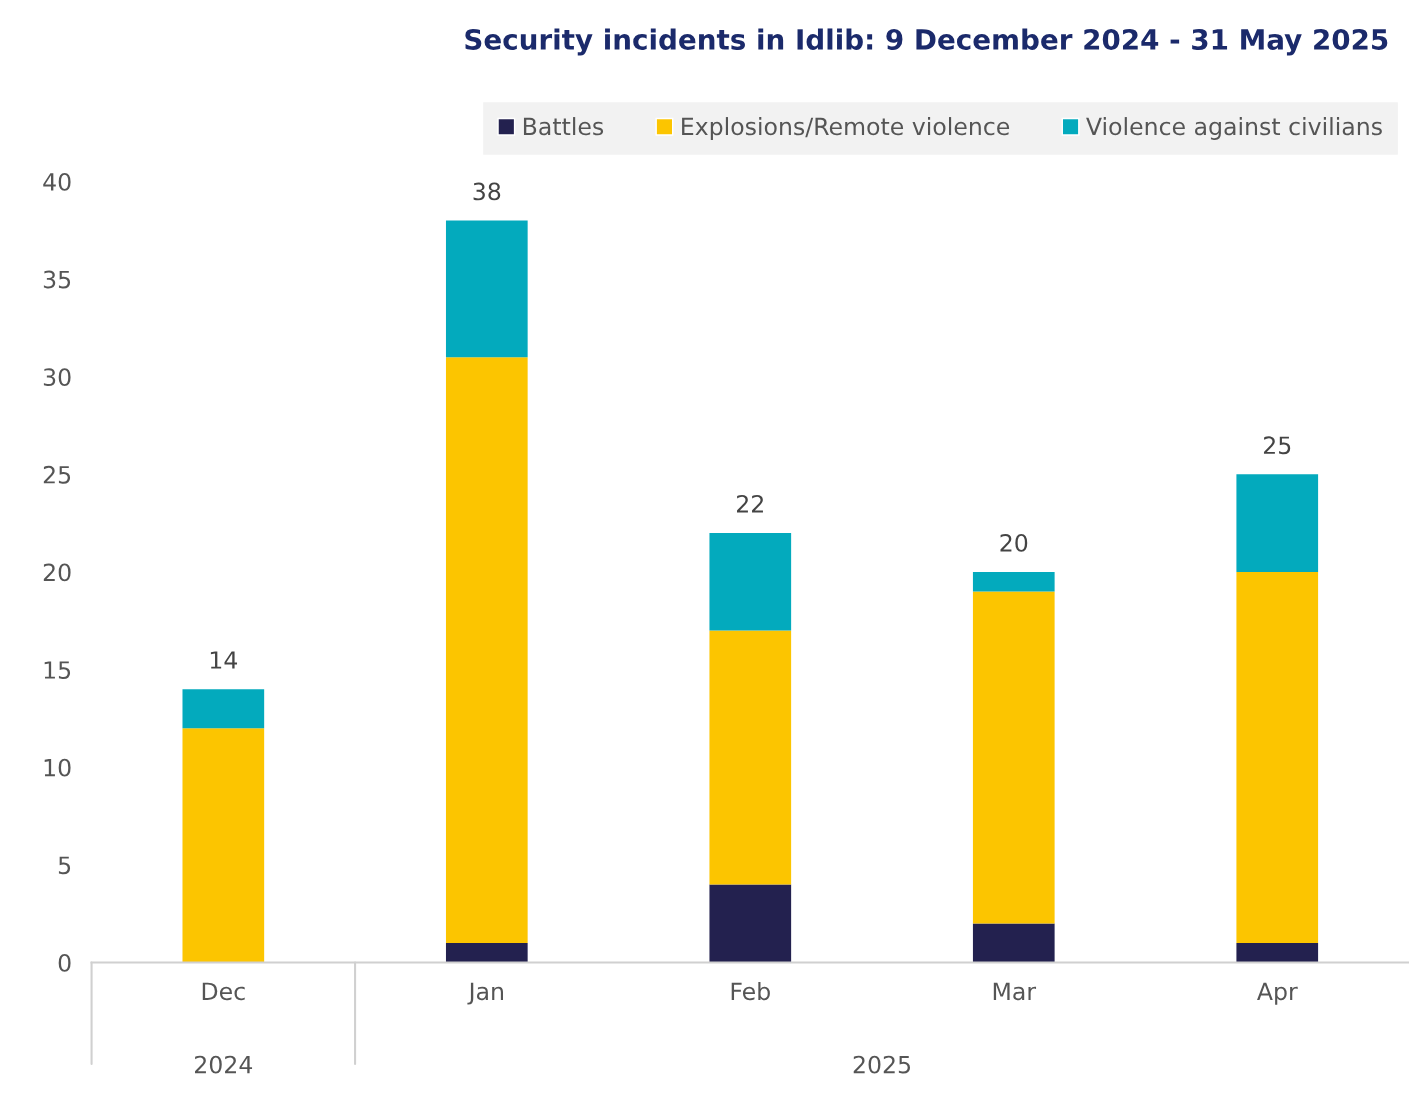 This screenshot has height=1100, width=1409. What do you see at coordinates (64, 962) in the screenshot?
I see `y-tick-label: 0` at bounding box center [64, 962].